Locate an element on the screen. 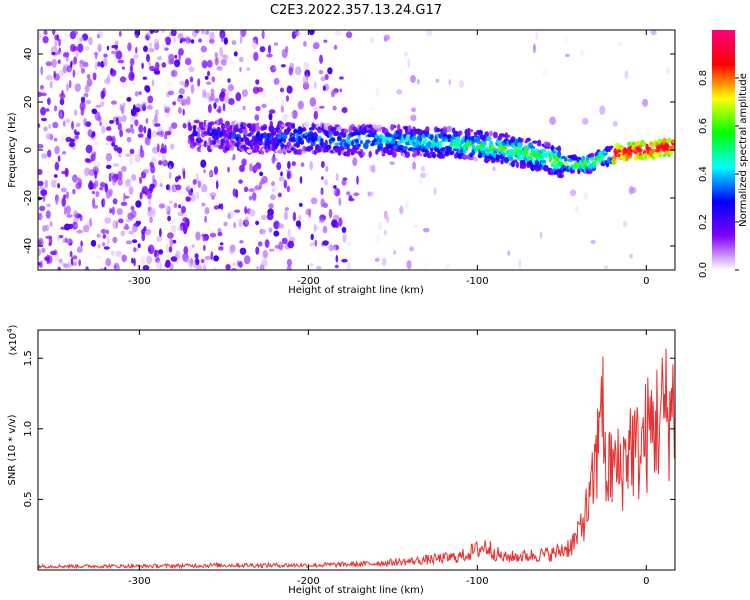 The image size is (750, 600). y-tick-label: -20 is located at coordinates (28, 198).